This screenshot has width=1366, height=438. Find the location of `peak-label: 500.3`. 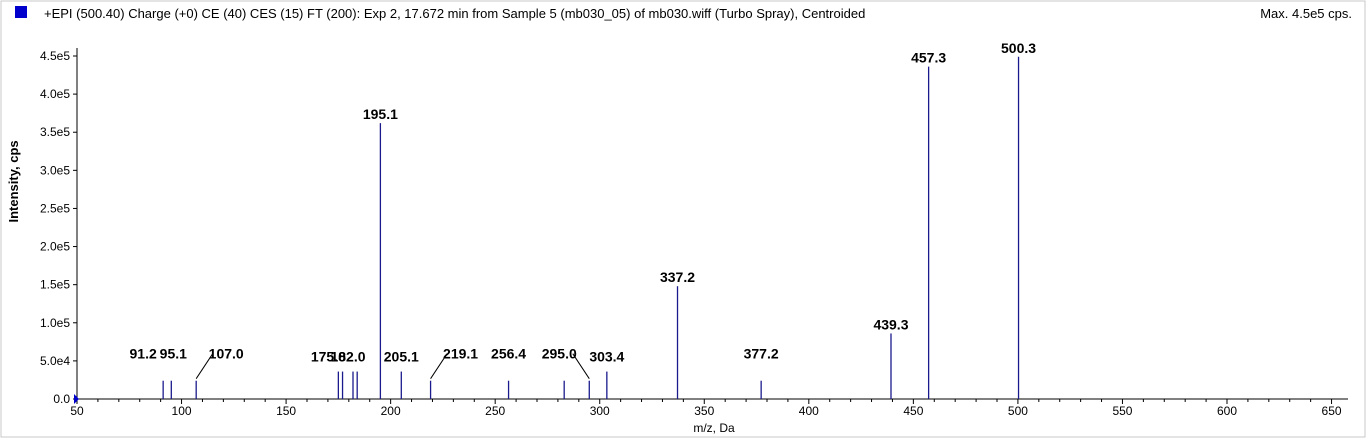

peak-label: 500.3 is located at coordinates (1018, 48).